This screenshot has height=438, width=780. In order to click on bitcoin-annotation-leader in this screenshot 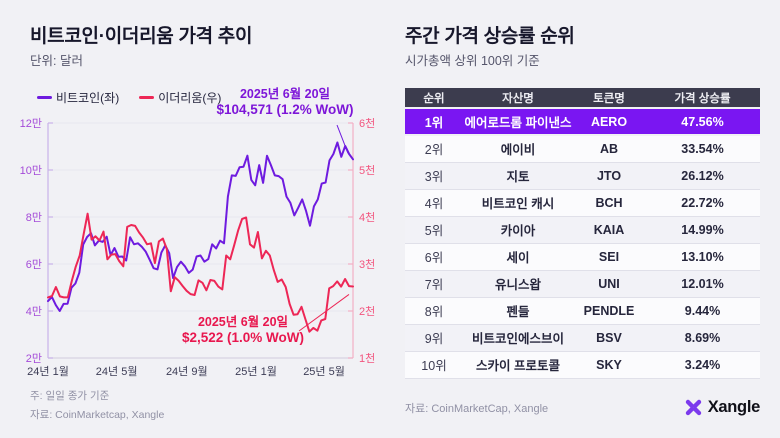, I will do `click(342, 139)`.